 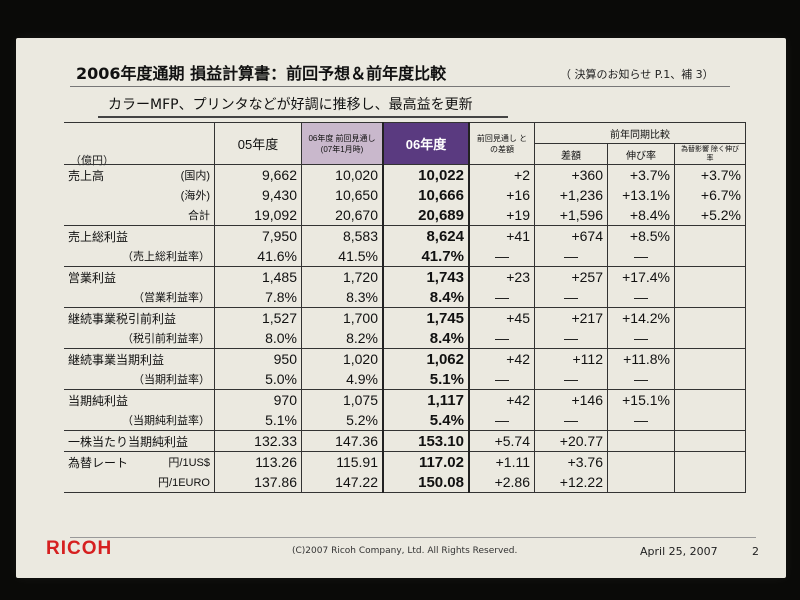 I want to click on cell-fy05: 137.86, so click(x=258, y=482).